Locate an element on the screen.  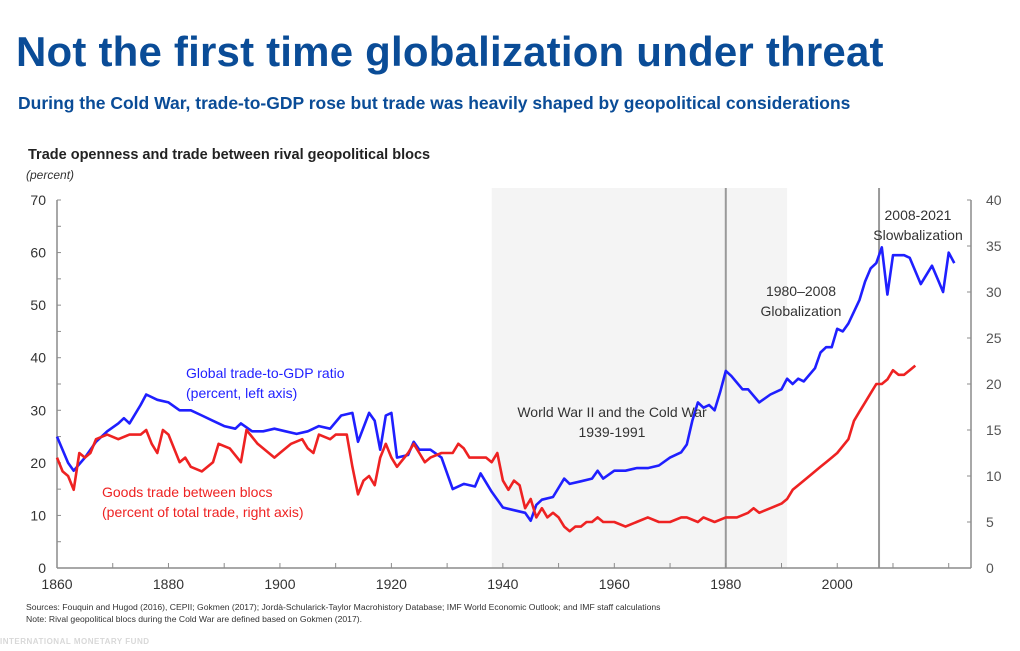
x-axis-tick-label: 1960 is located at coordinates (614, 584).